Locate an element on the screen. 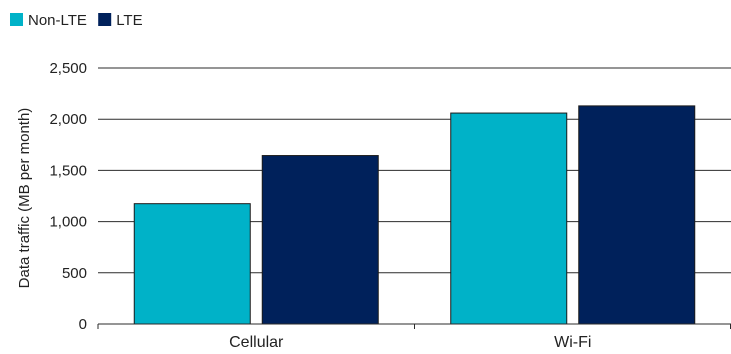  x-category-label: Cellular is located at coordinates (256, 342).